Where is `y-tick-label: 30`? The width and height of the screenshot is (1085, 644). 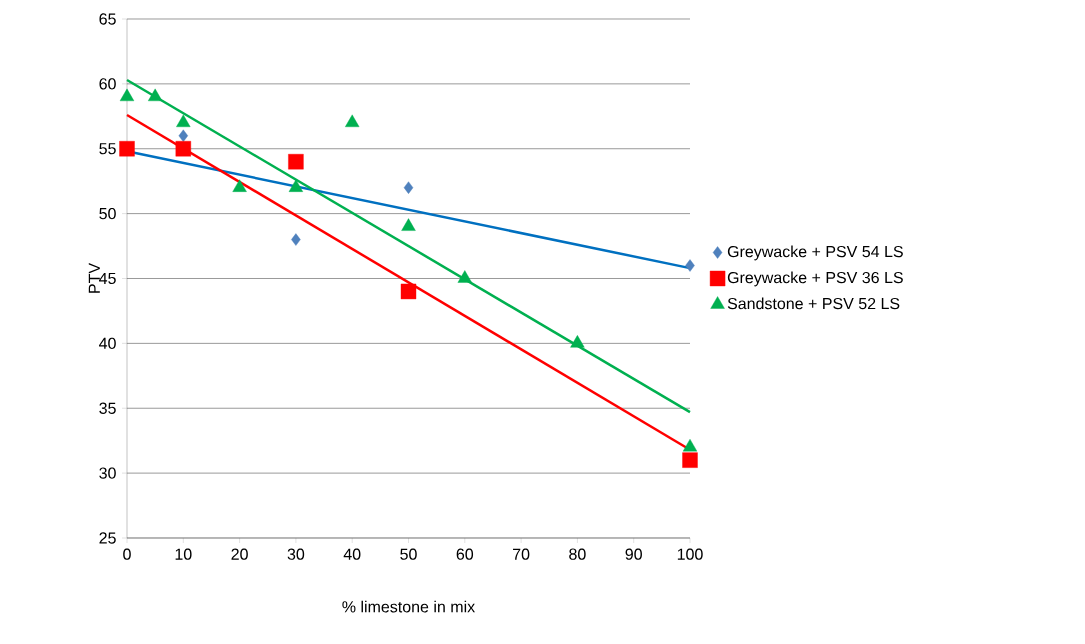
y-tick-label: 30 is located at coordinates (107, 473).